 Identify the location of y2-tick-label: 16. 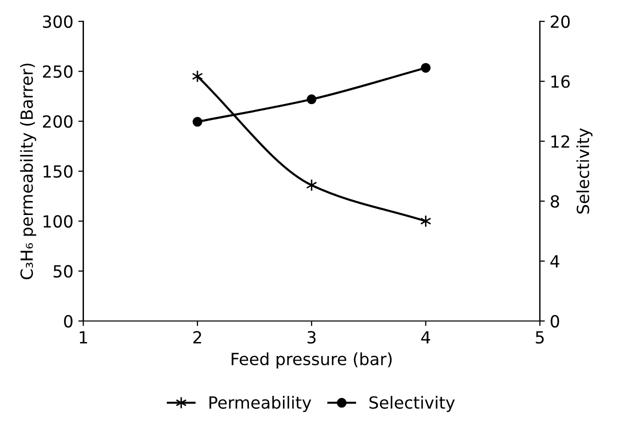
(560, 81).